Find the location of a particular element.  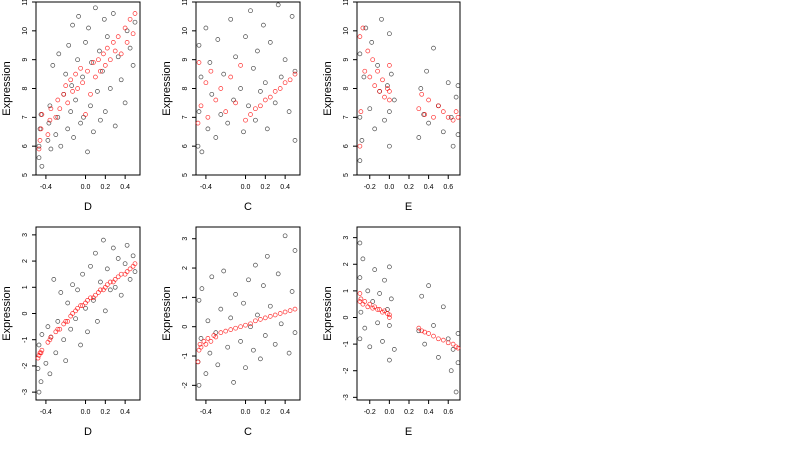

y-tick-label: 3 is located at coordinates (185, 239).